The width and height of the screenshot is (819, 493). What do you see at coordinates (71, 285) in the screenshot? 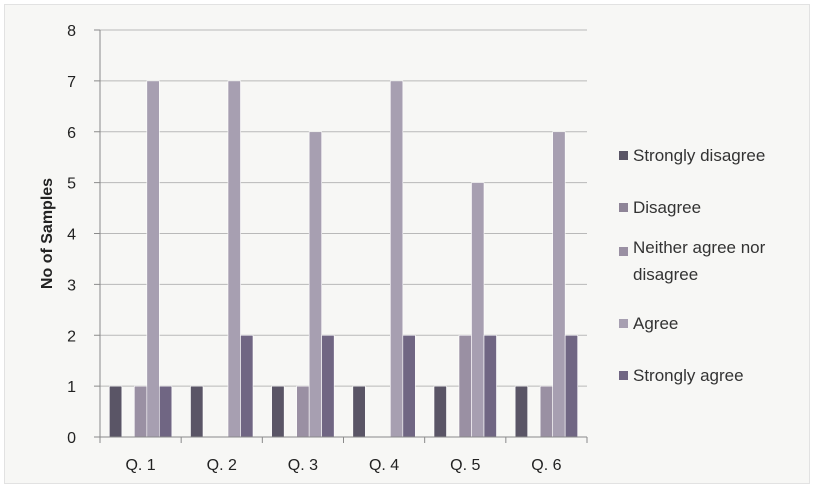
I see `y-tick-label: 3` at bounding box center [71, 285].